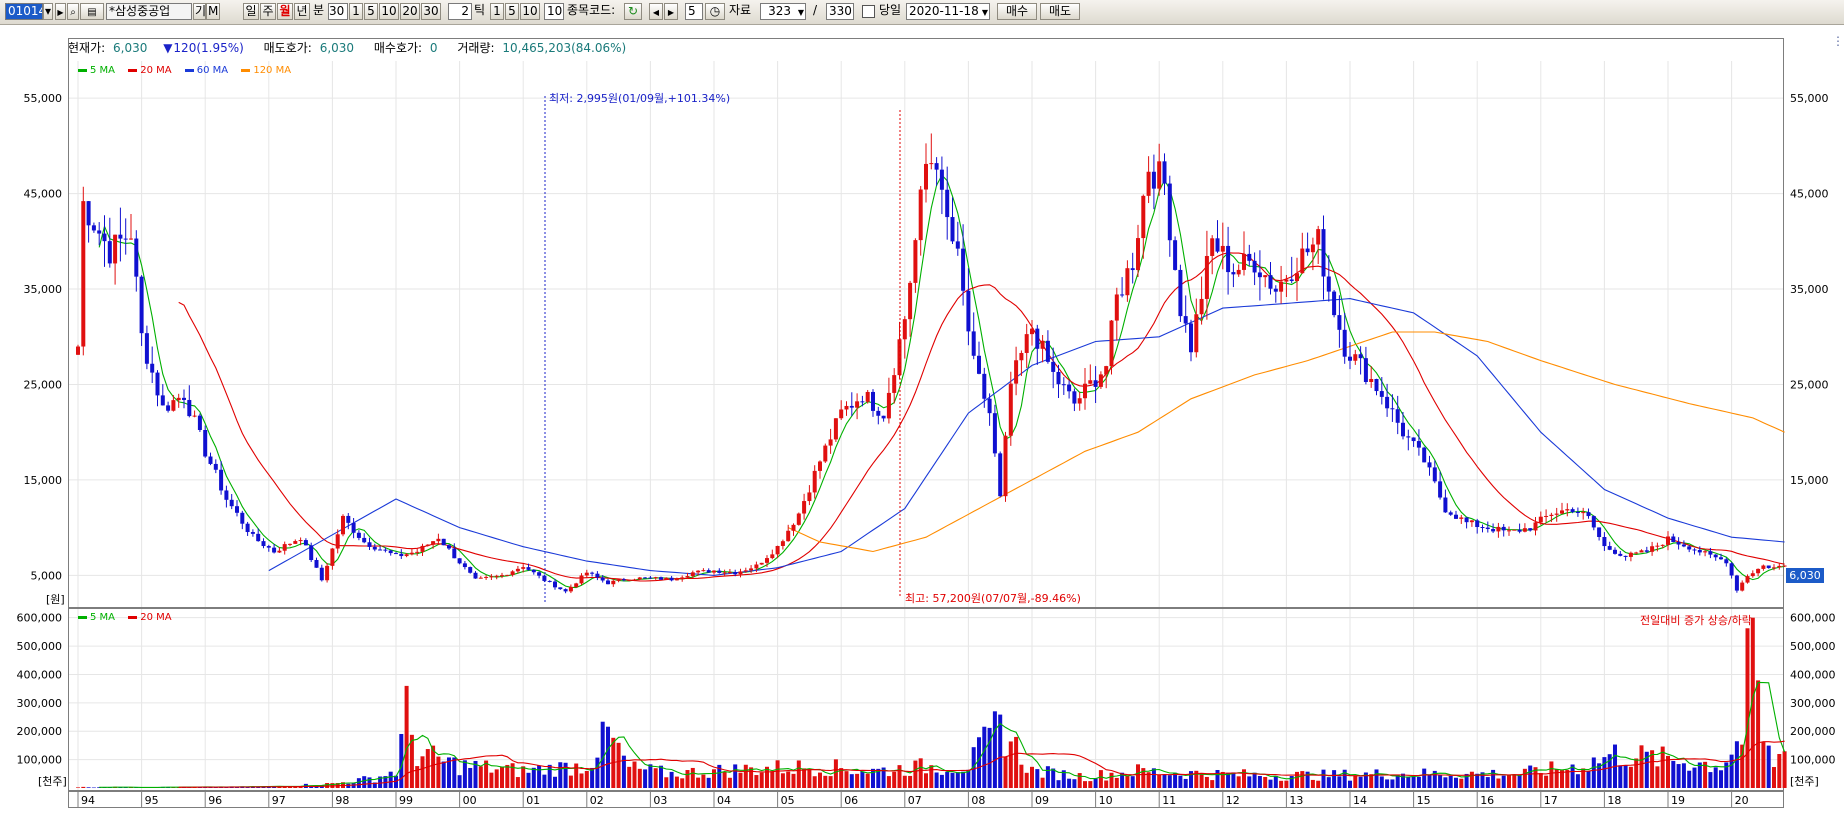 This screenshot has width=1844, height=813. What do you see at coordinates (633, 11) in the screenshot?
I see `refresh-button: ↻` at bounding box center [633, 11].